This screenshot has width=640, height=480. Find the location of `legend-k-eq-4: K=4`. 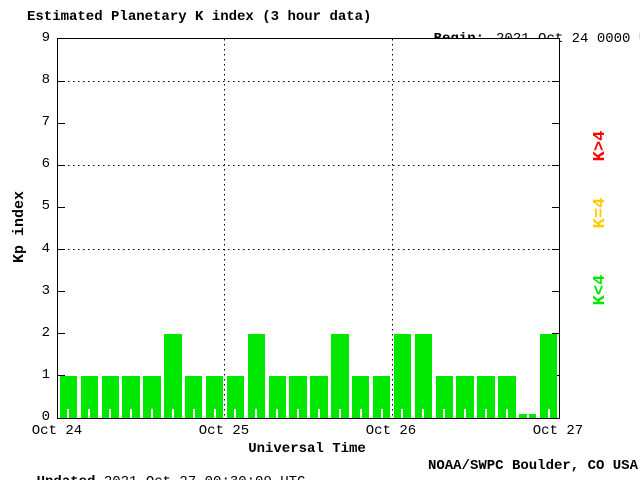

legend-k-eq-4: K=4 is located at coordinates (600, 213).